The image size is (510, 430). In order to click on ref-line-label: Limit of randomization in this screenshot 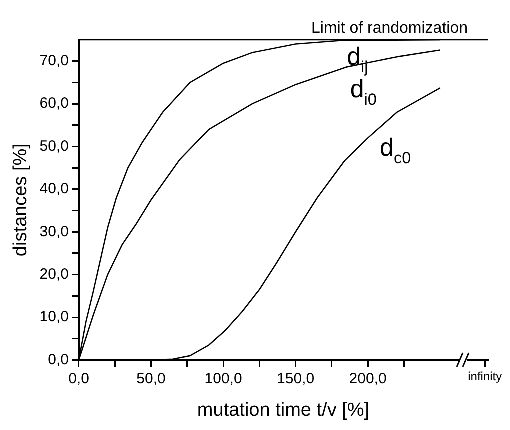, I will do `click(389, 28)`.